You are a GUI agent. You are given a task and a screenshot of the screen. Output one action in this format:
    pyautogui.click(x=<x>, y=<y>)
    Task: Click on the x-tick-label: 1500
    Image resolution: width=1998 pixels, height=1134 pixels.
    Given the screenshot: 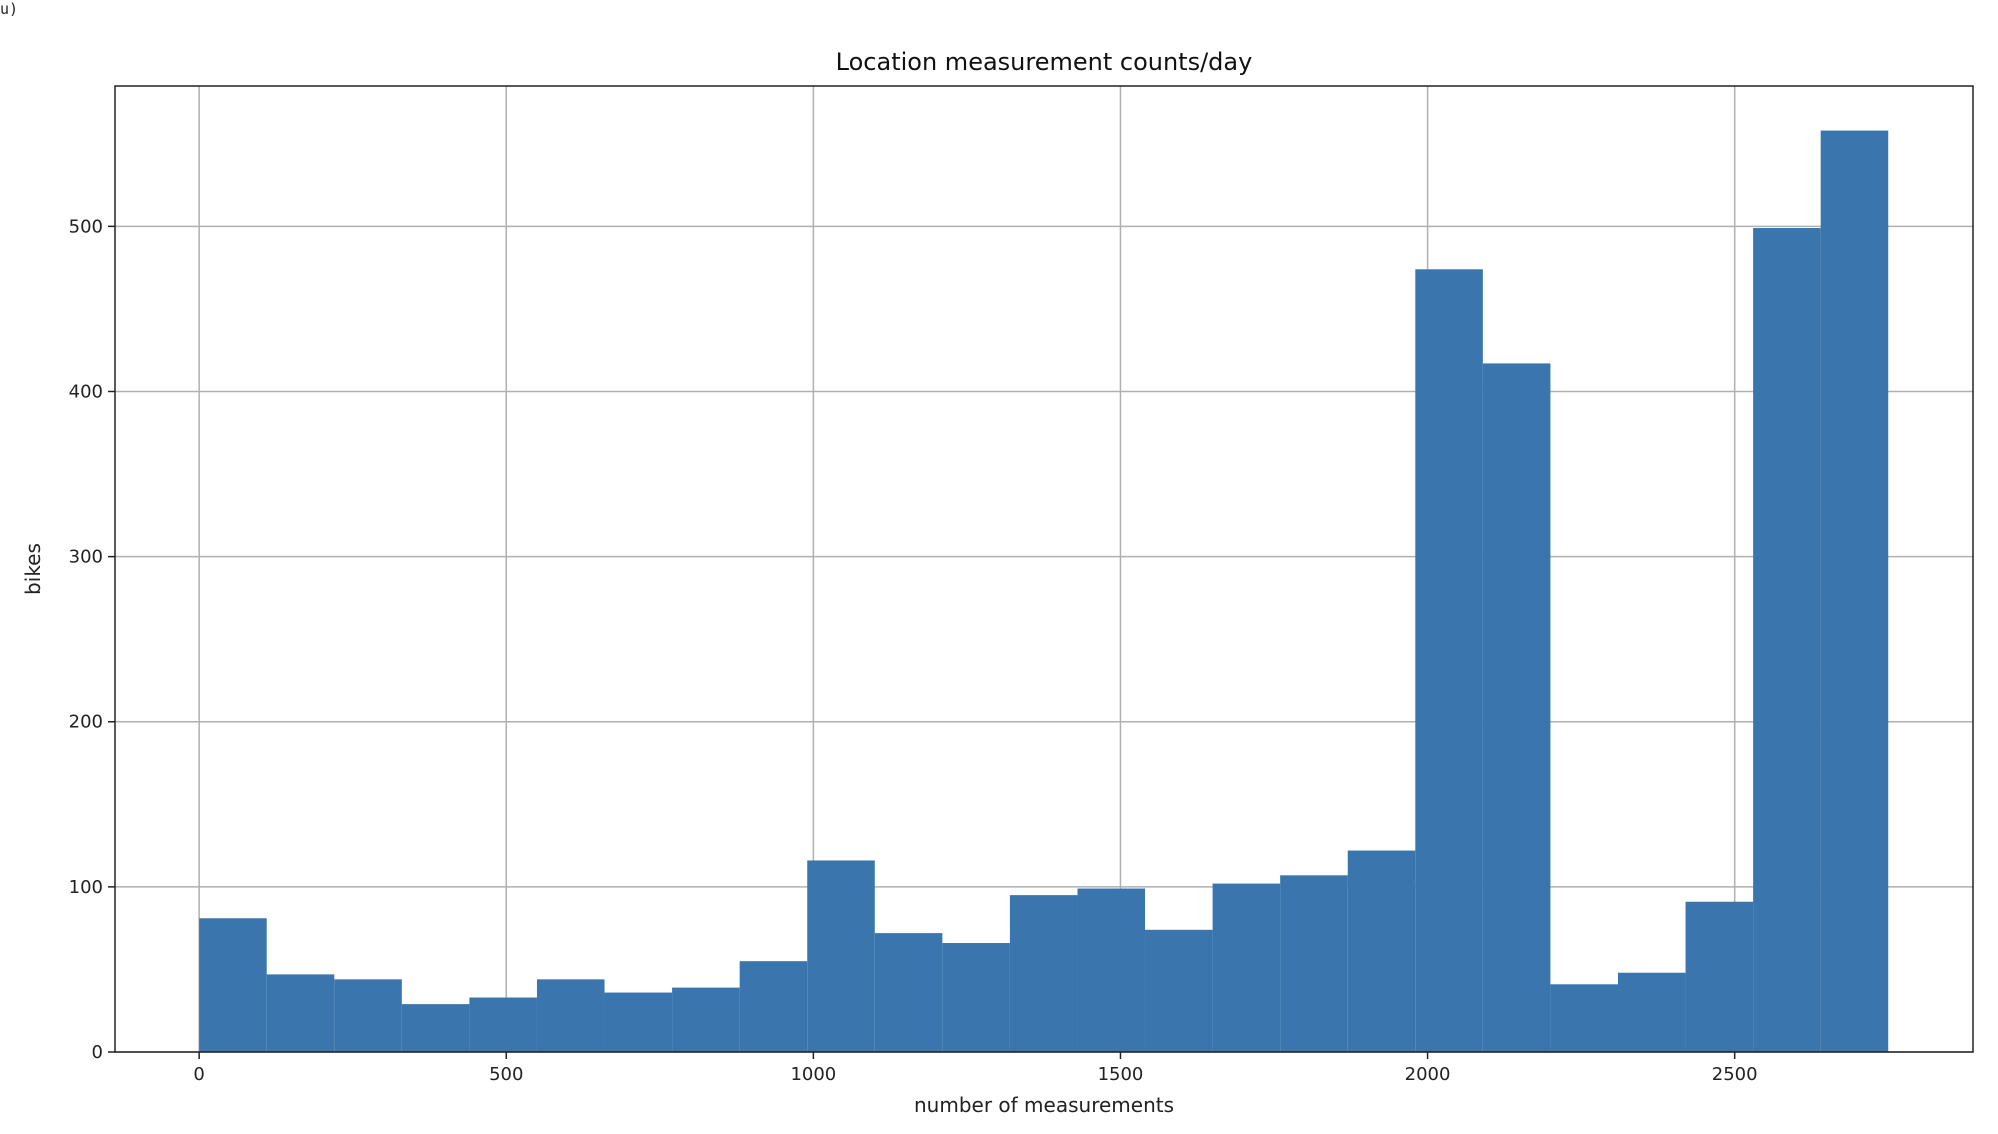 What is the action you would take?
    pyautogui.click(x=1121, y=1074)
    